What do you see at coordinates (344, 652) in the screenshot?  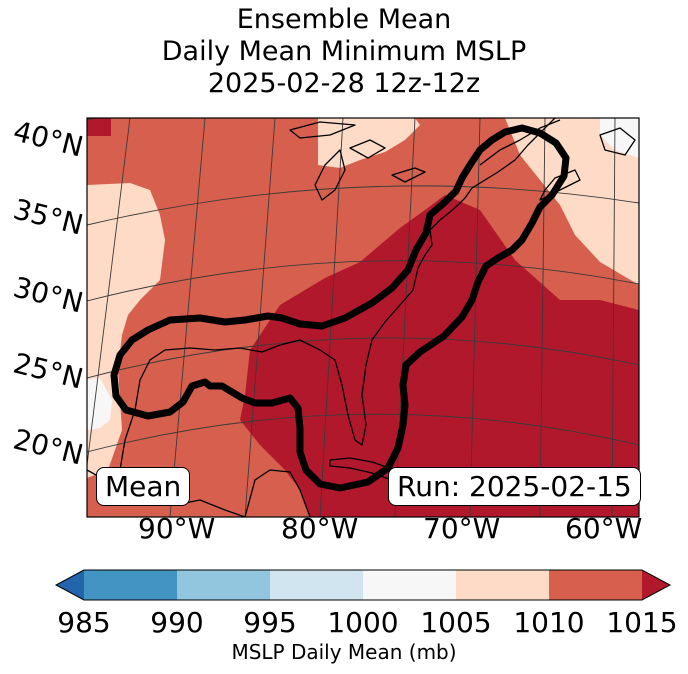 I see `colorbar-label: MSLP Daily Mean (mb)` at bounding box center [344, 652].